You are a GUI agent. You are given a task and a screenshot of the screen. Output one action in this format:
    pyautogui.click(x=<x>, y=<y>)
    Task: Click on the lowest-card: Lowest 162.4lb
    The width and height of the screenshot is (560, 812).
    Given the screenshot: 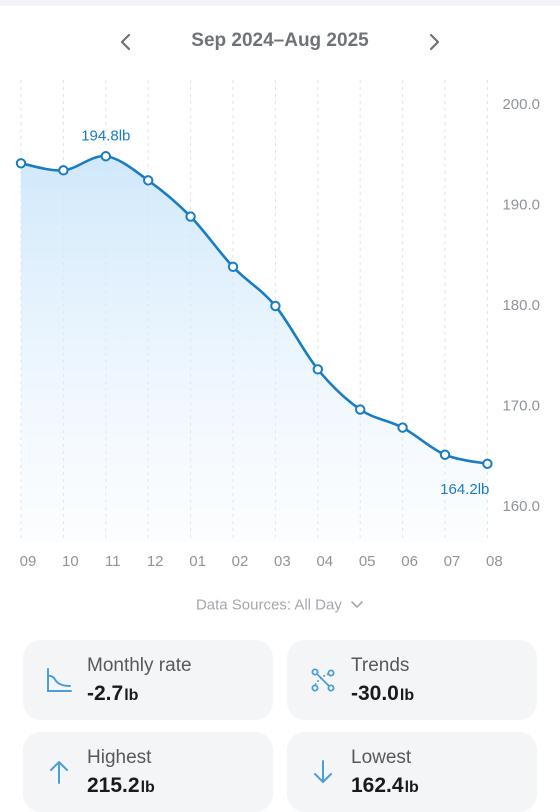 What is the action you would take?
    pyautogui.click(x=412, y=772)
    